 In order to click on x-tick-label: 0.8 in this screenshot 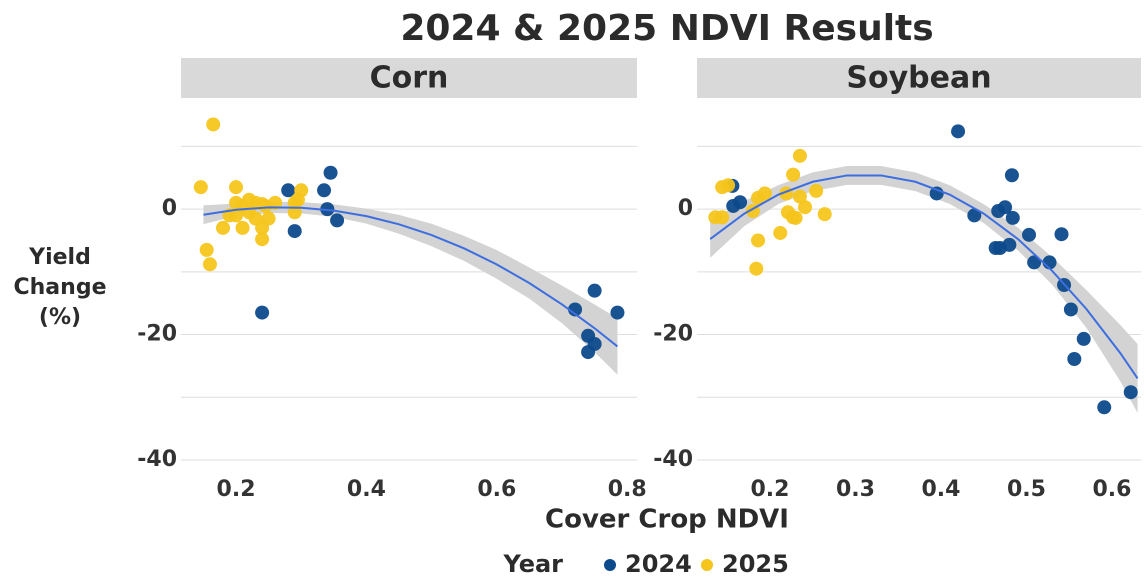, I will do `click(627, 489)`.